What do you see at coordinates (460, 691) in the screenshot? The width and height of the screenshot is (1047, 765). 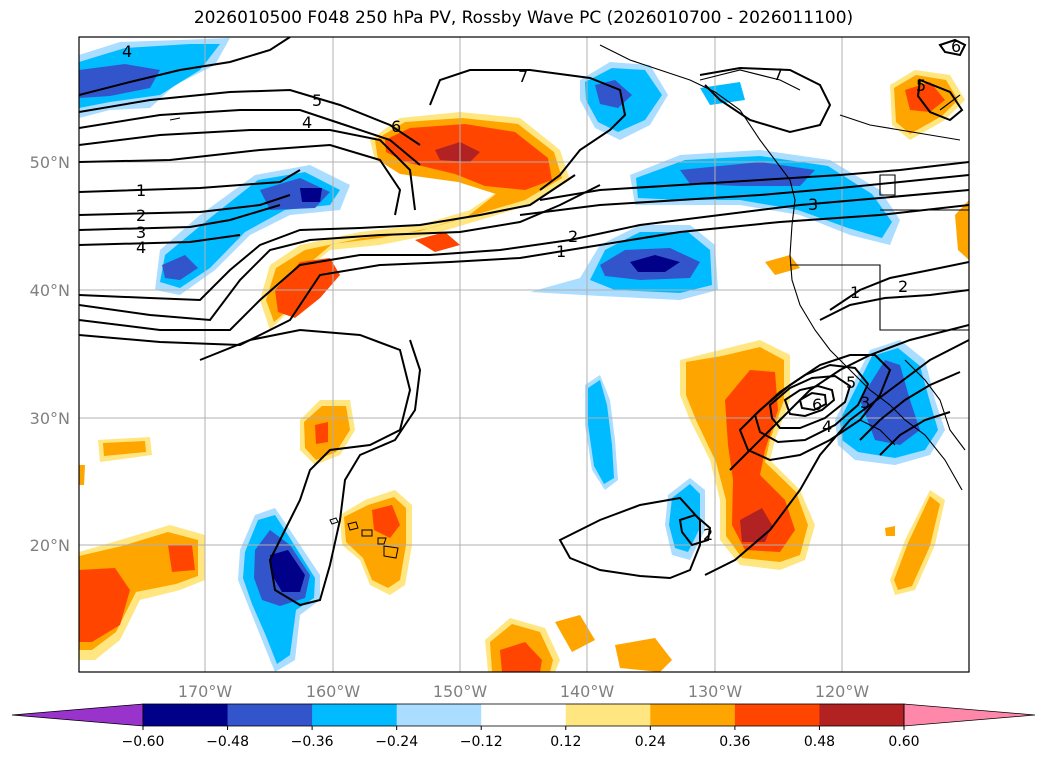 I see `lon-label: 150°W` at bounding box center [460, 691].